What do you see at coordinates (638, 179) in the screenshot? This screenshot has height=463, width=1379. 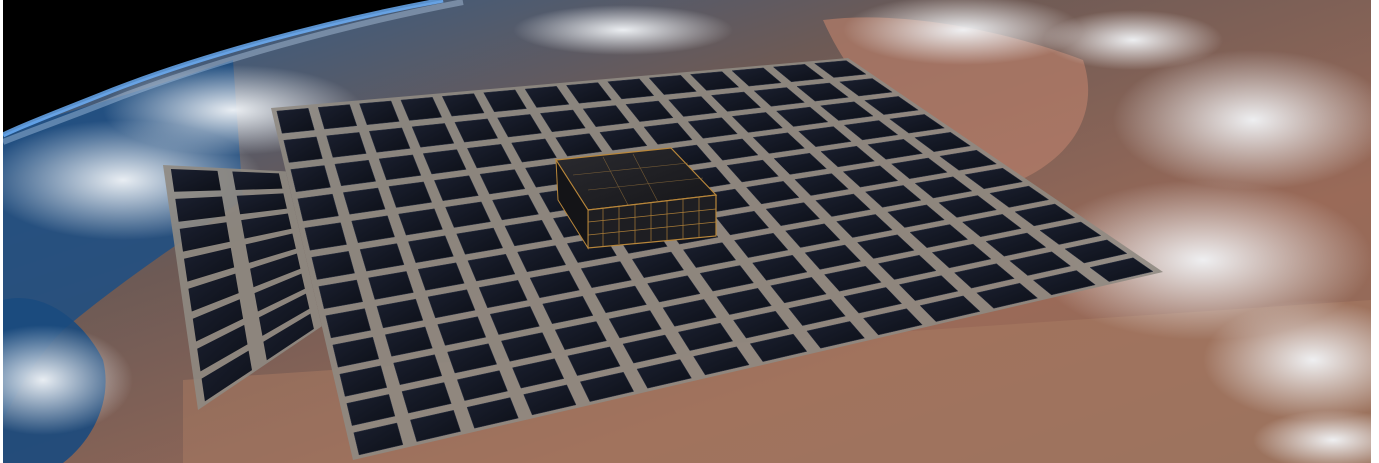 I see `satellite-top-detail` at bounding box center [638, 179].